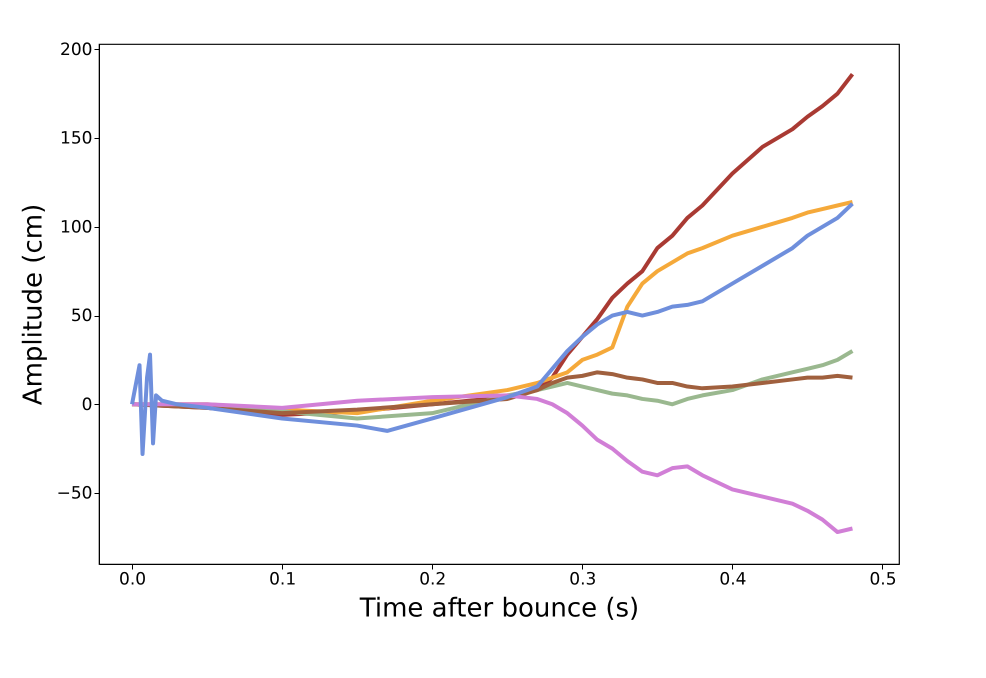  I want to click on x-axis-title: Time after bounce (s), so click(499, 609).